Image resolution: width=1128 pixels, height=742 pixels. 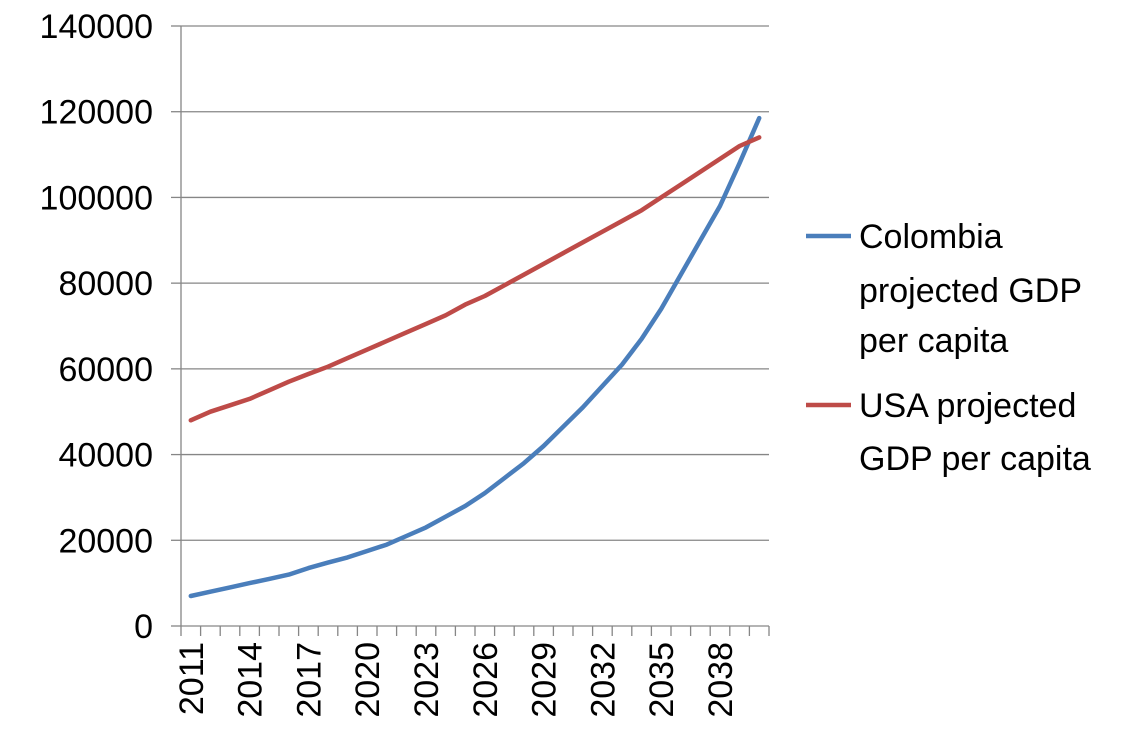 What do you see at coordinates (309, 680) in the screenshot?
I see `x-tick-label: 2017` at bounding box center [309, 680].